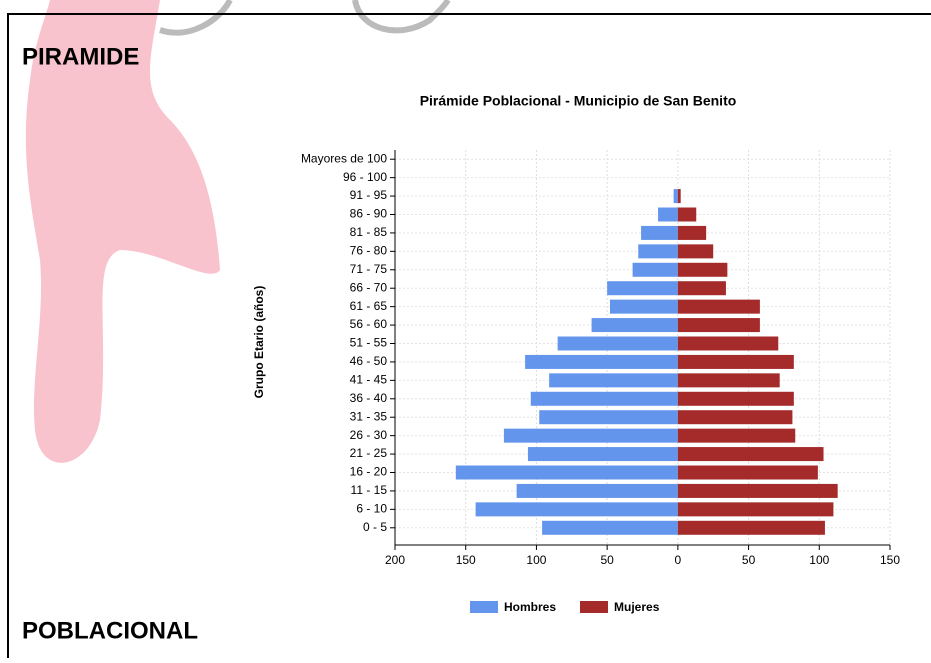  What do you see at coordinates (122, 231) in the screenshot?
I see `pink-shape` at bounding box center [122, 231].